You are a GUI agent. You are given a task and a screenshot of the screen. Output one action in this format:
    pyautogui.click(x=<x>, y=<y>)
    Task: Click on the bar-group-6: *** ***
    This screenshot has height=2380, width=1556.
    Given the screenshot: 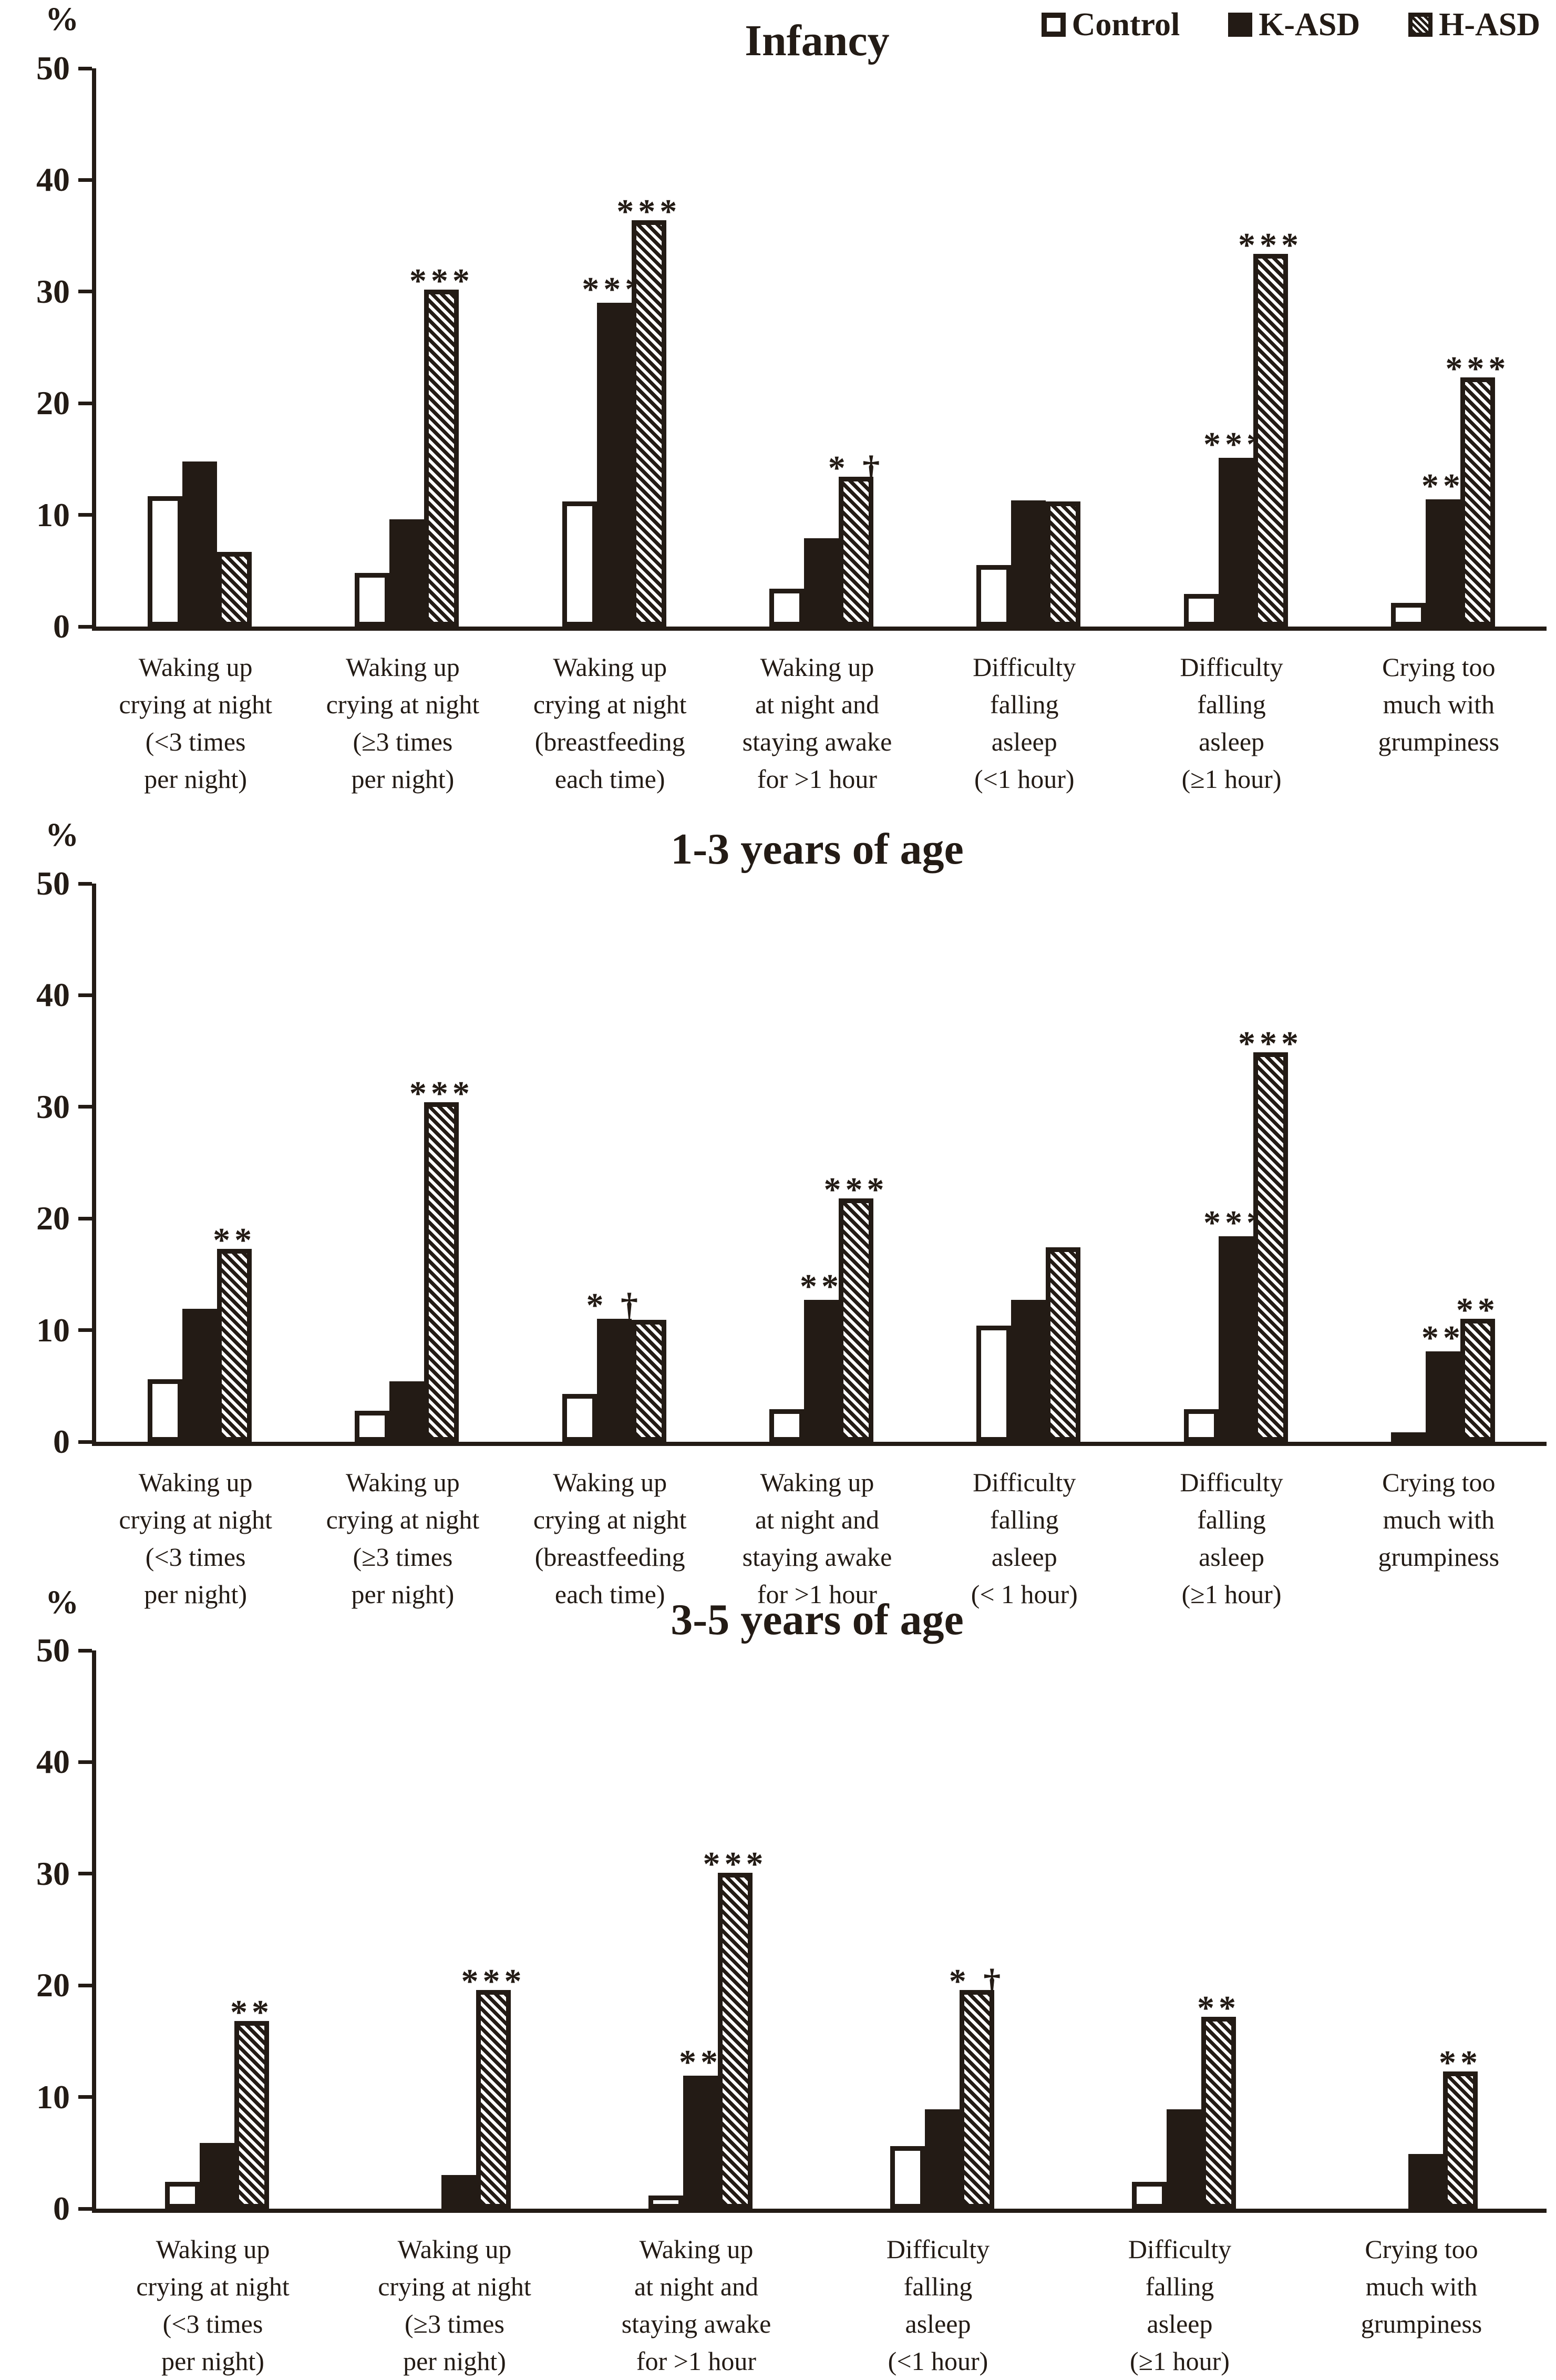 What is the action you would take?
    pyautogui.click(x=1235, y=1163)
    